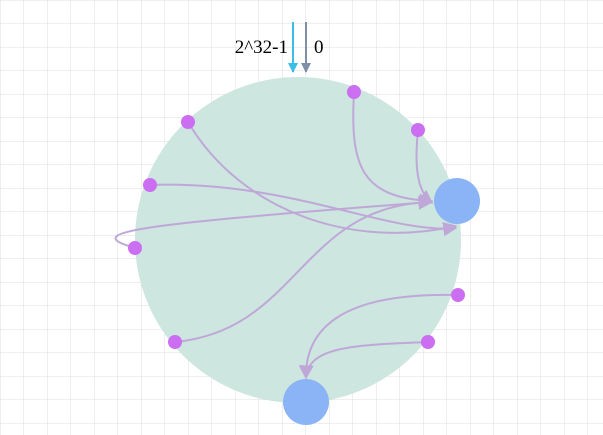  Describe the element at coordinates (261, 47) in the screenshot. I see `max-hash-label: 2^32-1` at that location.